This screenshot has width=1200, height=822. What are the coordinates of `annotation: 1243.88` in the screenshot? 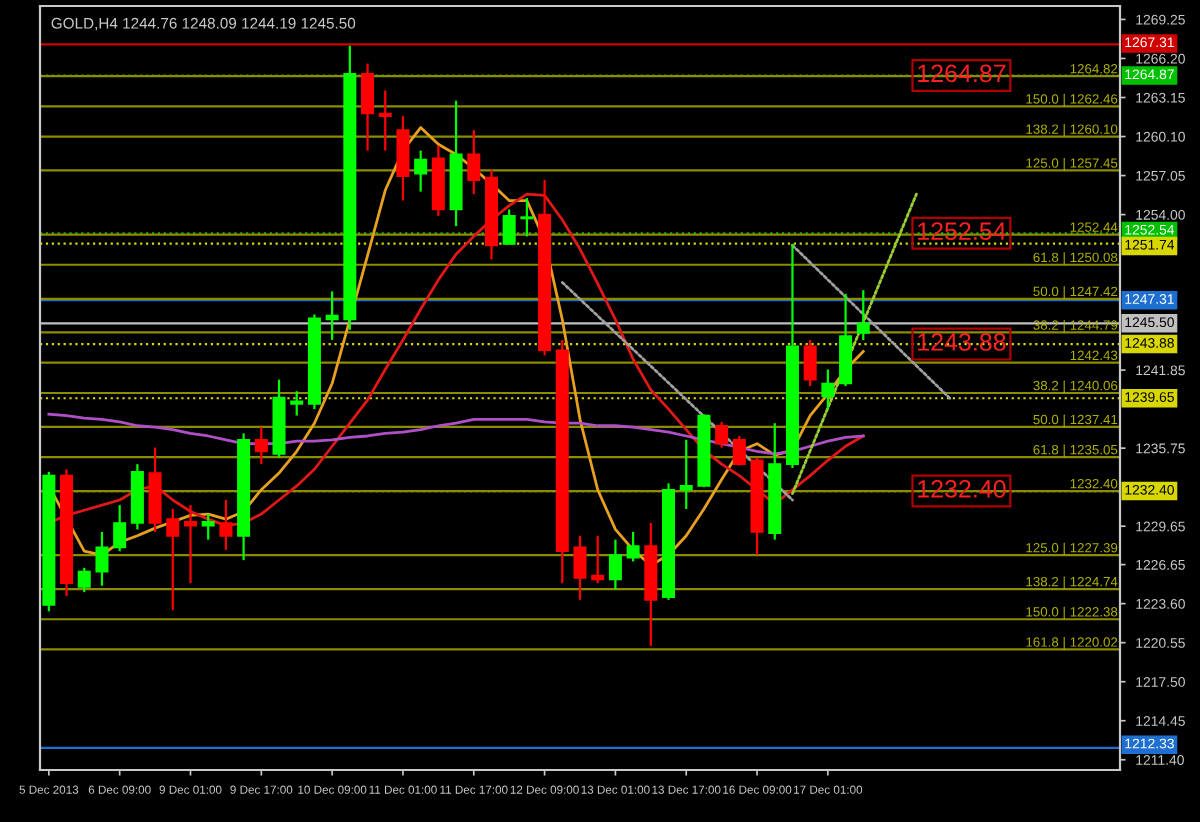 It's located at (962, 342).